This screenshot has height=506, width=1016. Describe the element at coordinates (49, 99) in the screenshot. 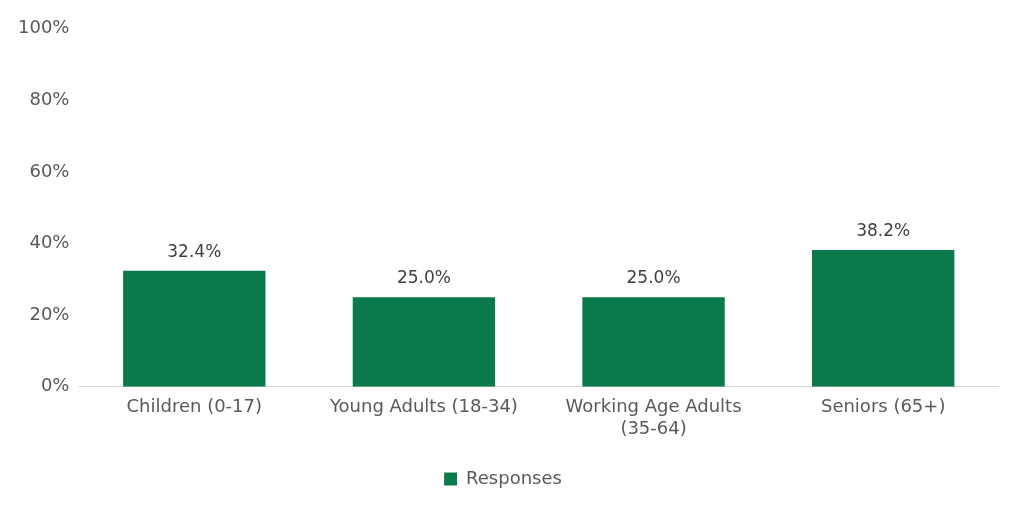

I see `y-tick-label: 80%` at that location.